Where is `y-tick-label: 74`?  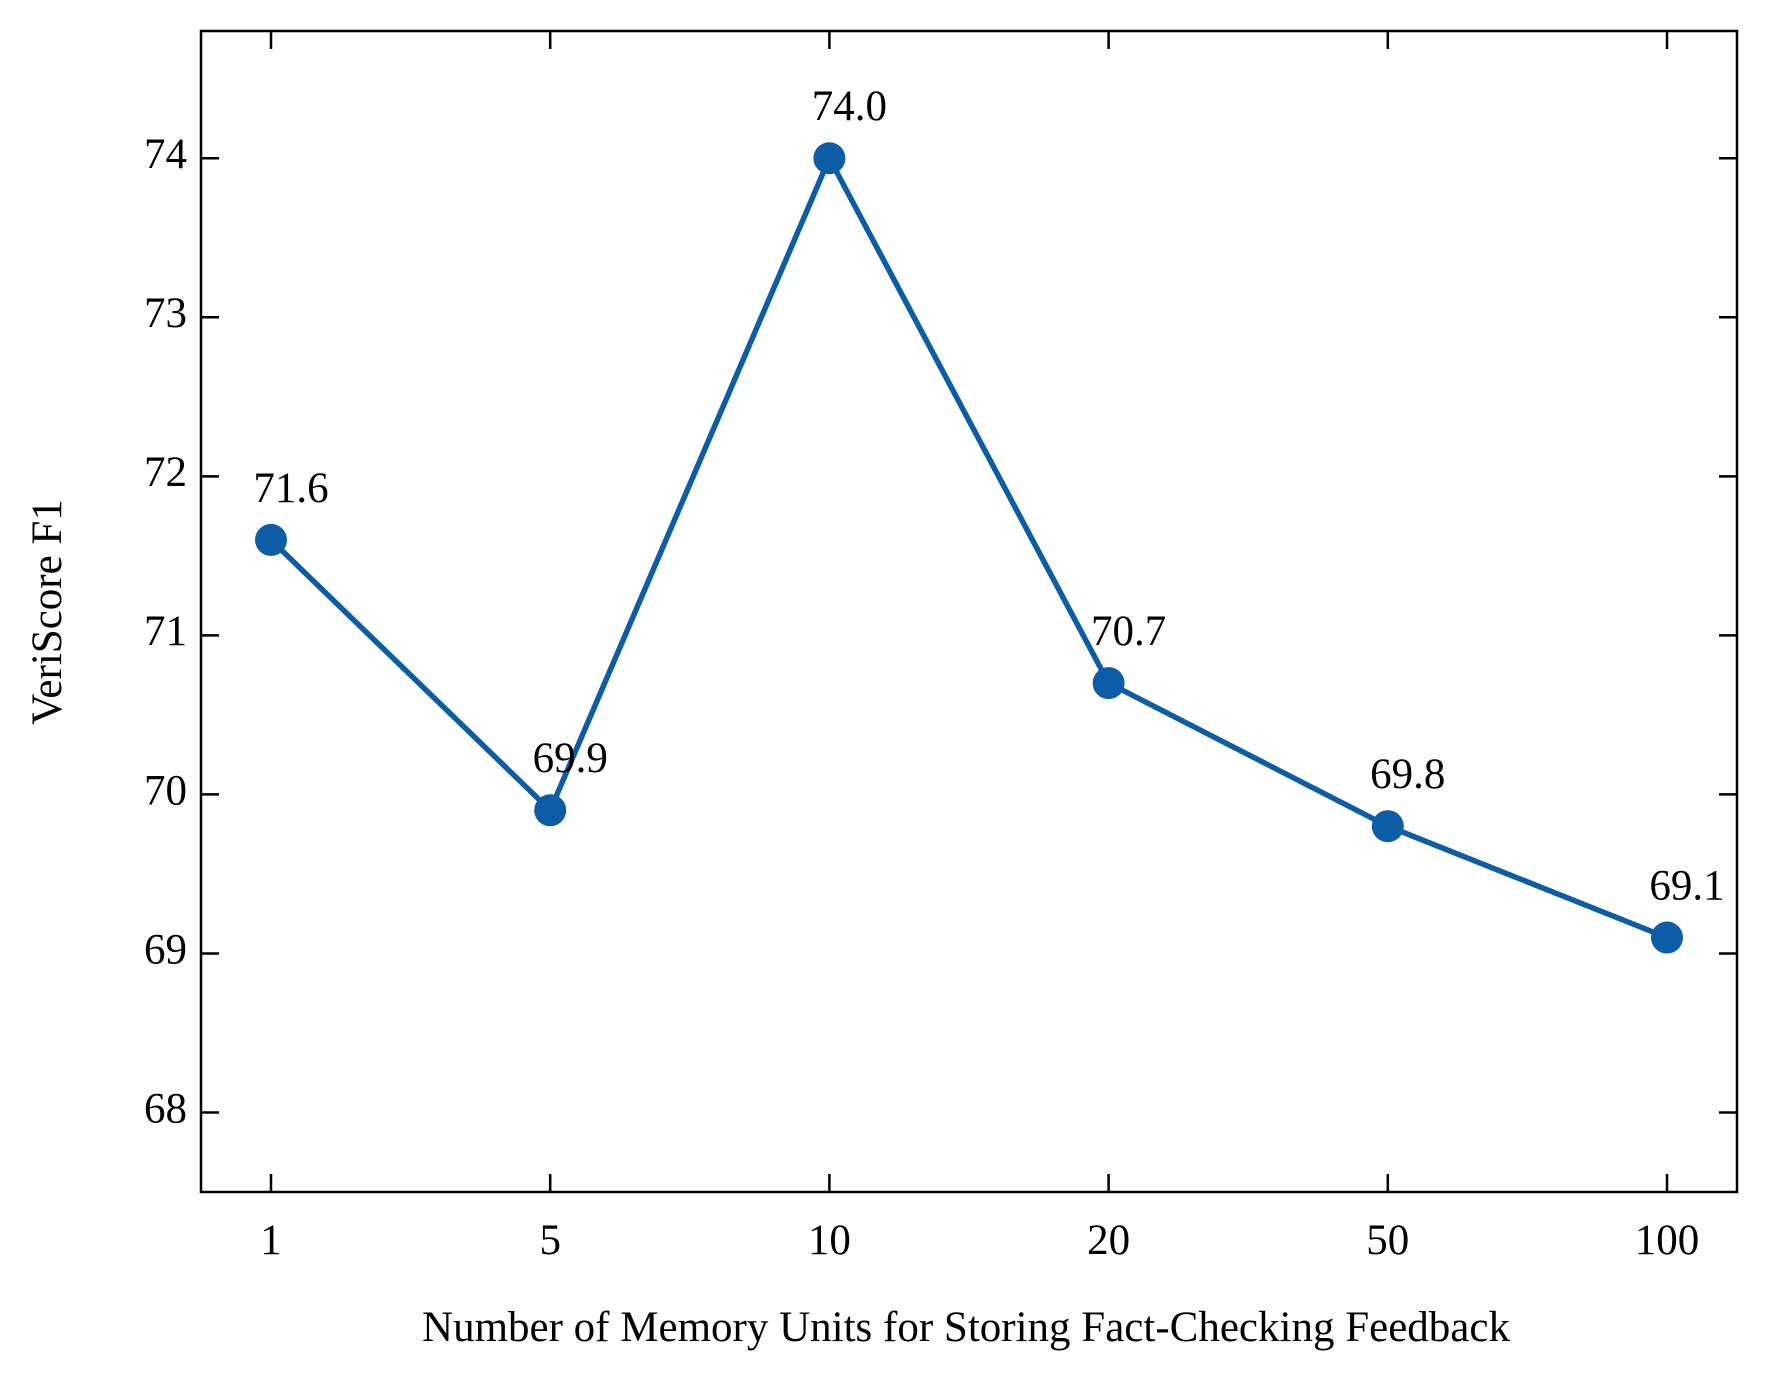
y-tick-label: 74 is located at coordinates (165, 154).